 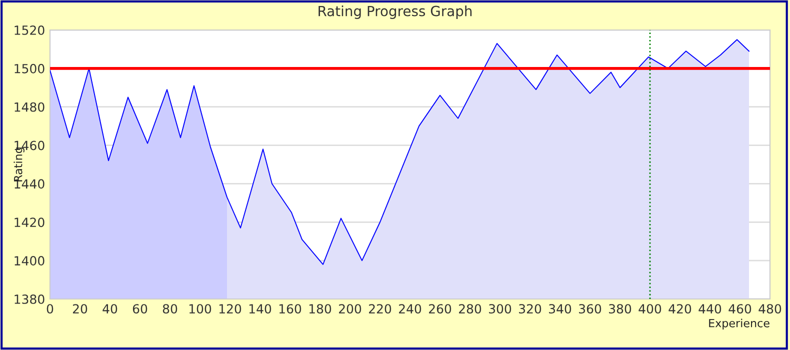 I want to click on x-tick-label: 400, so click(x=650, y=309).